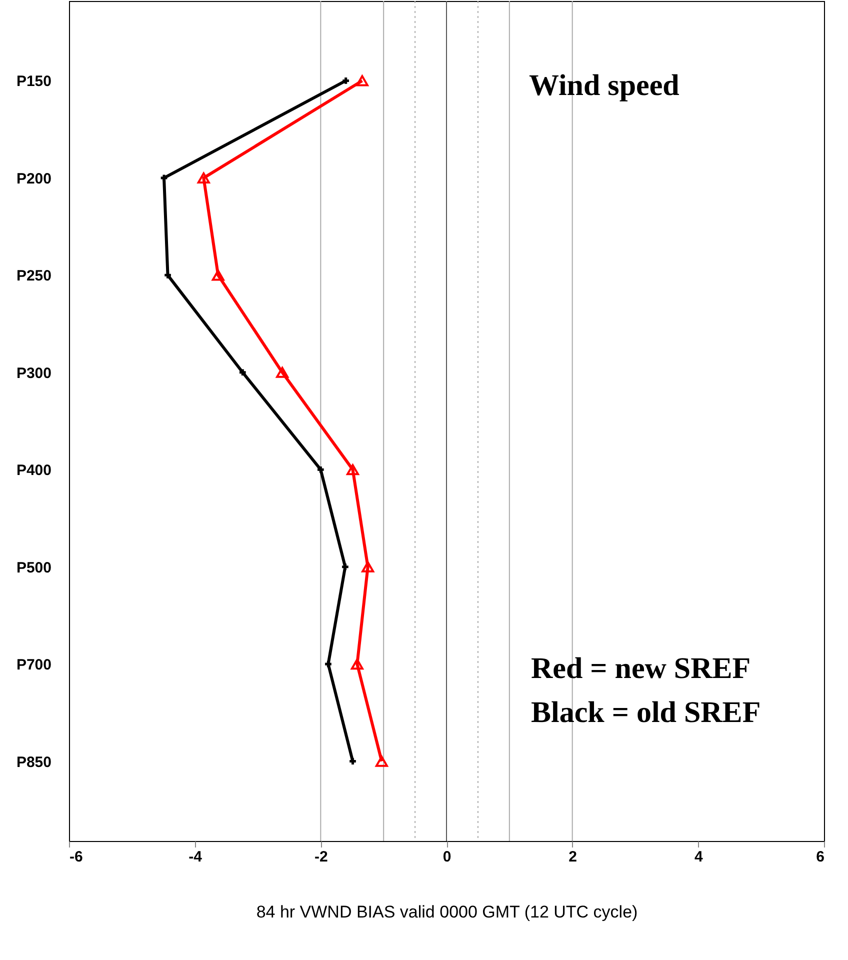 The height and width of the screenshot is (960, 848). Describe the element at coordinates (34, 373) in the screenshot. I see `y-tick-label: P300` at that location.